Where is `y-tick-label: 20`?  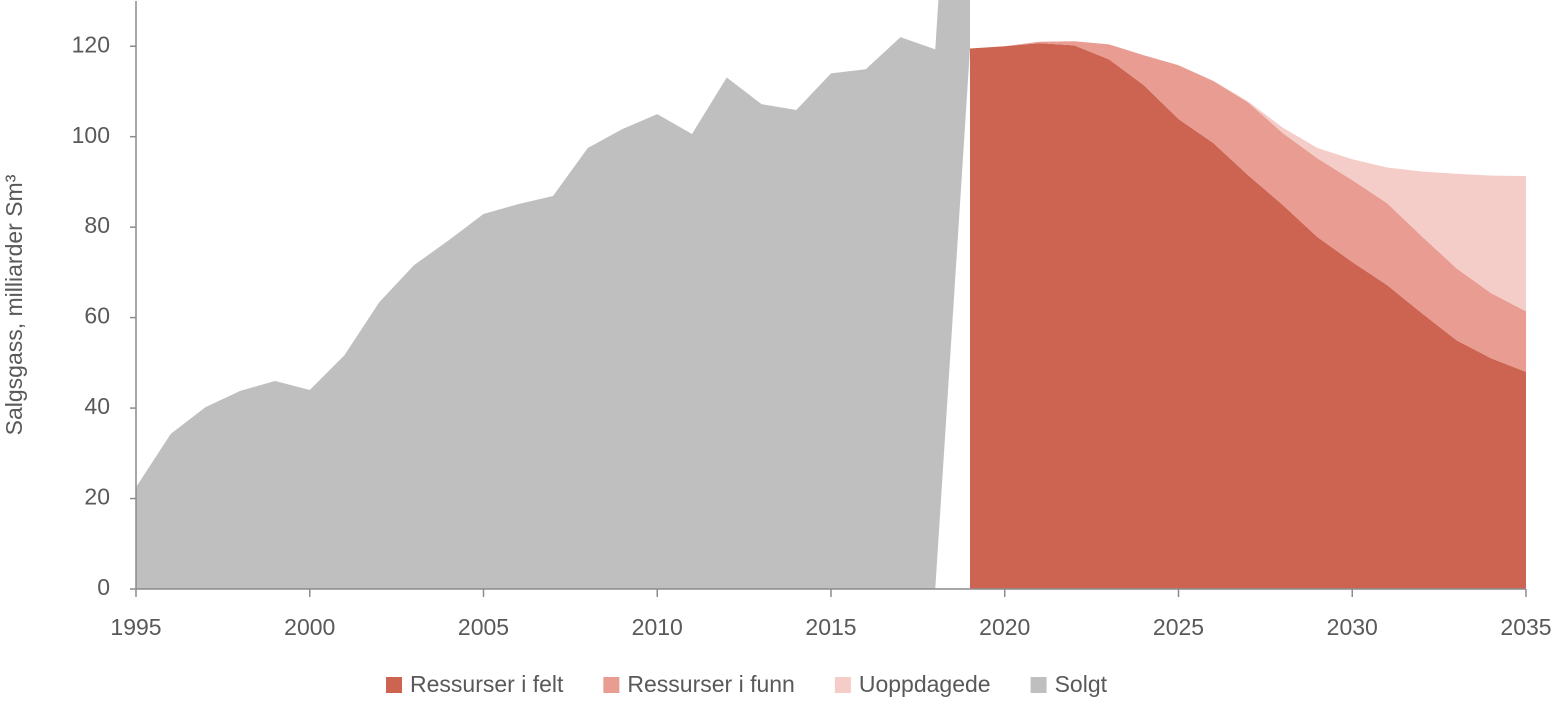
y-tick-label: 20 is located at coordinates (97, 497).